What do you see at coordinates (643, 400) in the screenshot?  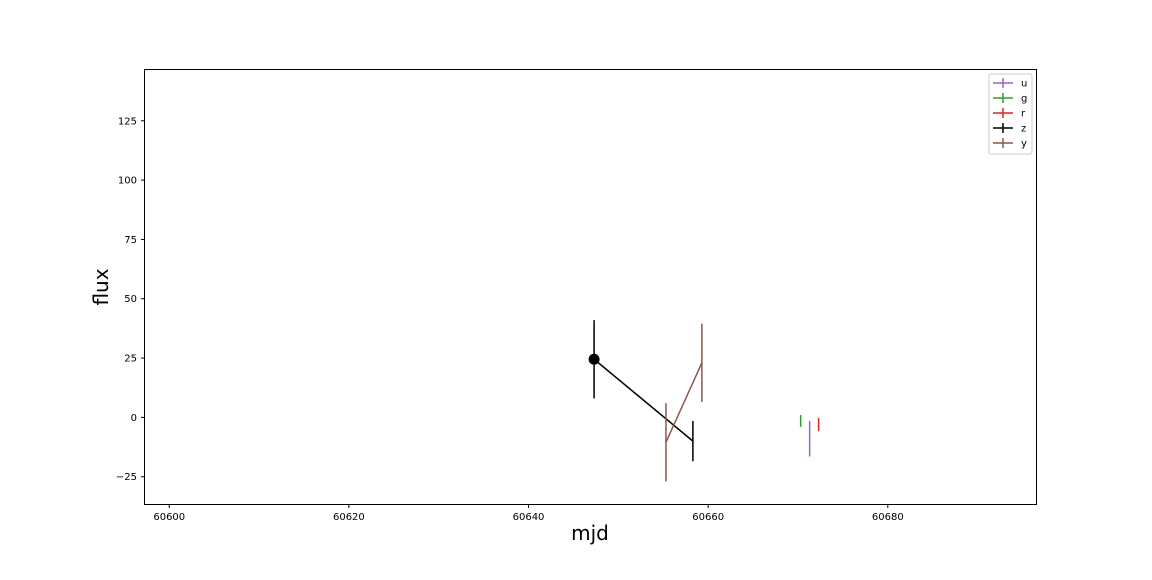 I see `series-line-z` at bounding box center [643, 400].